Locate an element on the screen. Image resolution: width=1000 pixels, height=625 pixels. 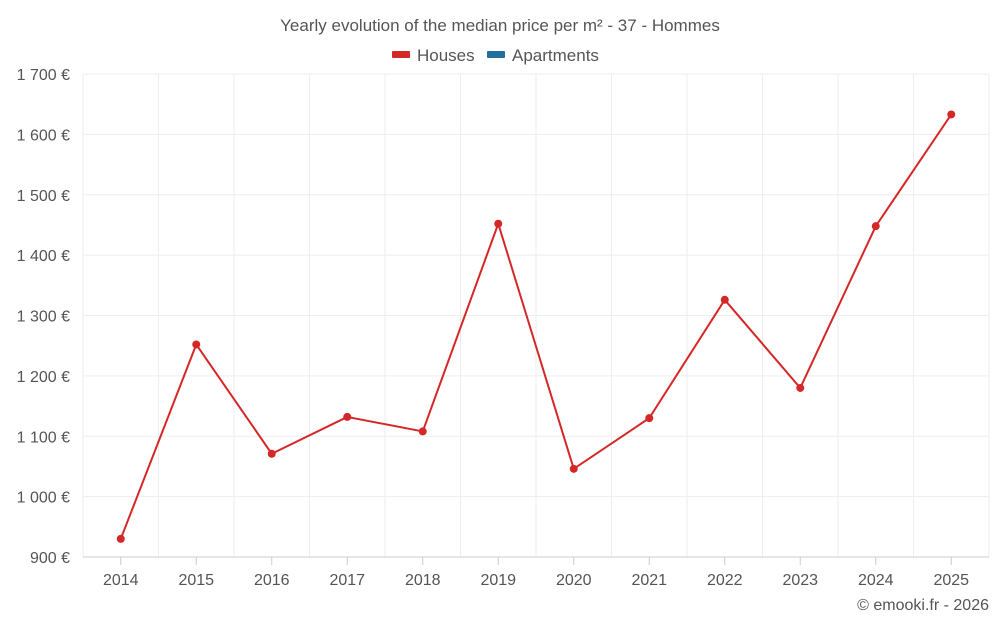
data-point-houses: 2021: 1130 is located at coordinates (649, 418).